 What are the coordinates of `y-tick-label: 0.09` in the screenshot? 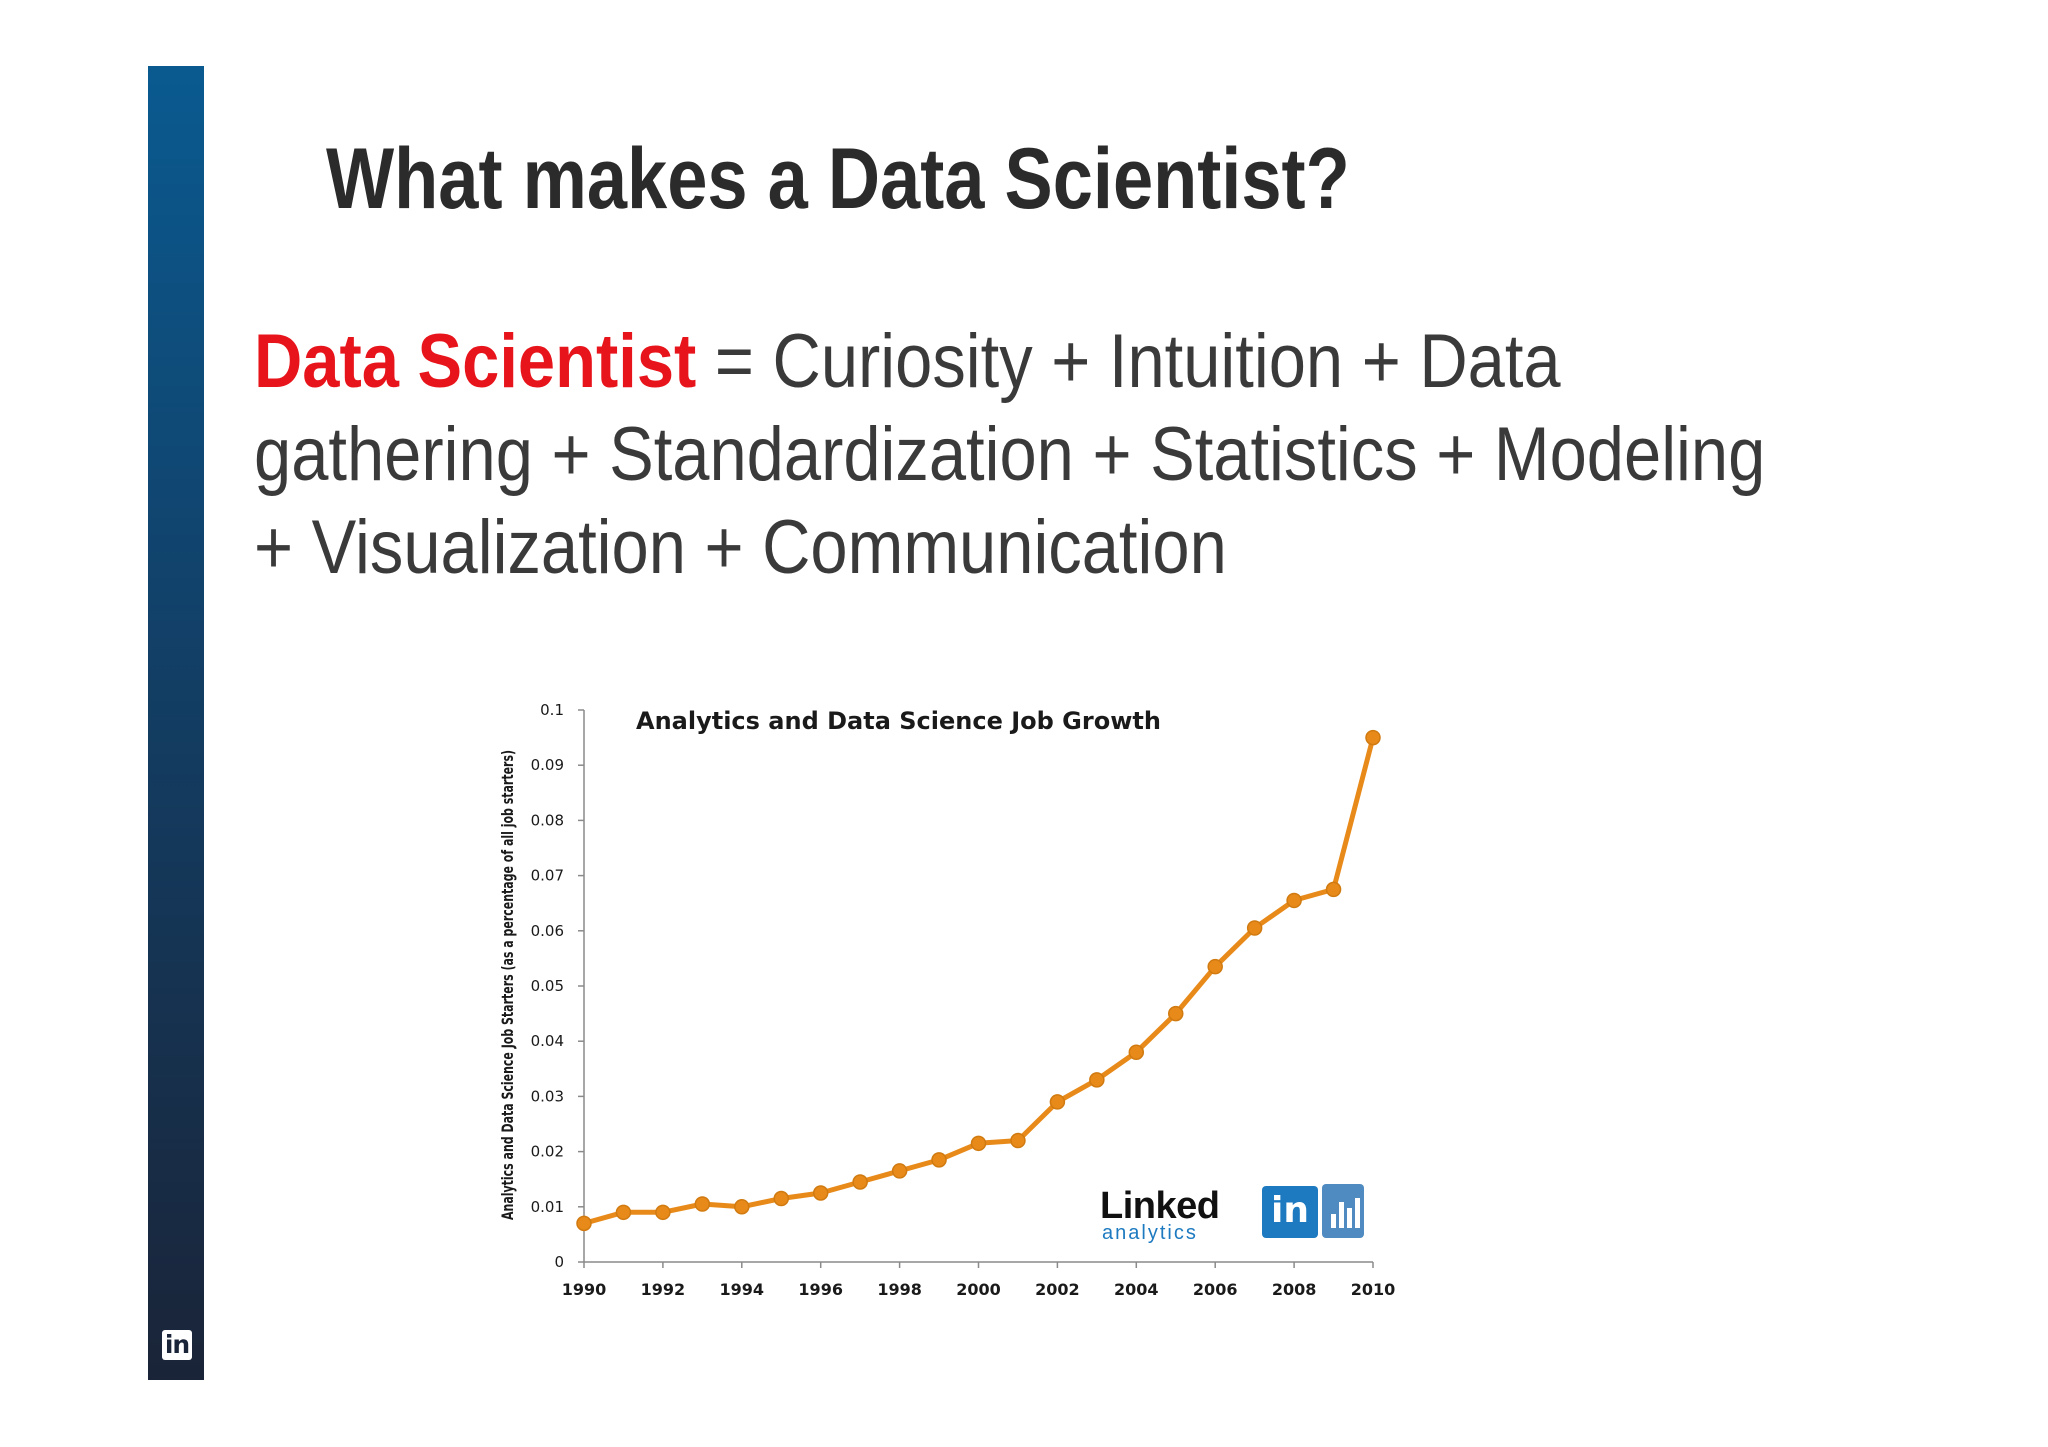 It's located at (547, 765).